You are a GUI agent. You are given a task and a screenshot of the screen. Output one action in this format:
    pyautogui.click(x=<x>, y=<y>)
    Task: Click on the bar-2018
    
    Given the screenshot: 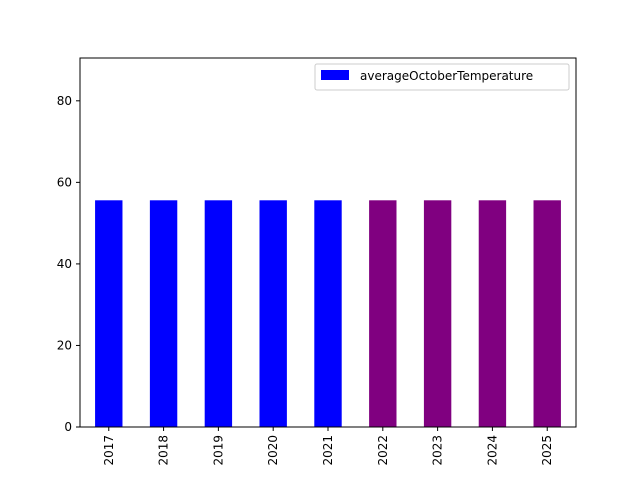 What is the action you would take?
    pyautogui.click(x=163, y=313)
    